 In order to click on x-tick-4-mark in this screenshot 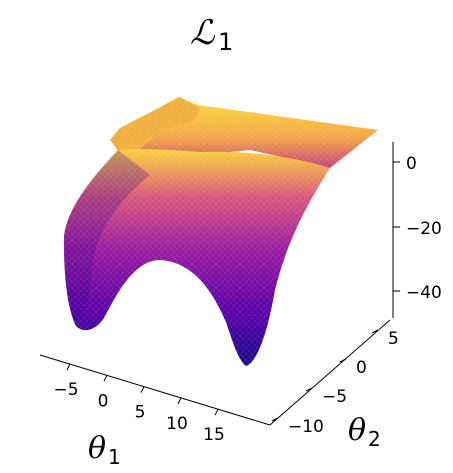, I will do `click(216, 412)`.